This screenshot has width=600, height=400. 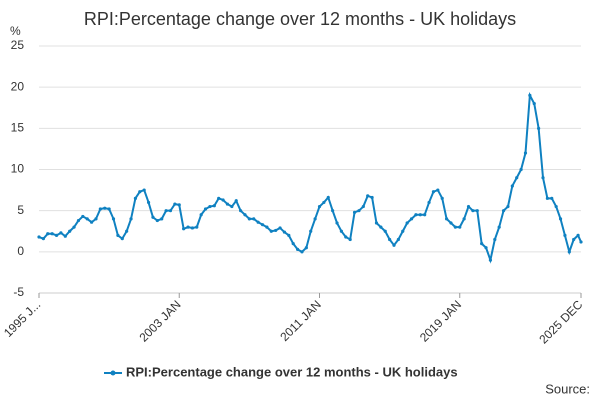 What do you see at coordinates (18, 45) in the screenshot?
I see `y-tick-label: 25` at bounding box center [18, 45].